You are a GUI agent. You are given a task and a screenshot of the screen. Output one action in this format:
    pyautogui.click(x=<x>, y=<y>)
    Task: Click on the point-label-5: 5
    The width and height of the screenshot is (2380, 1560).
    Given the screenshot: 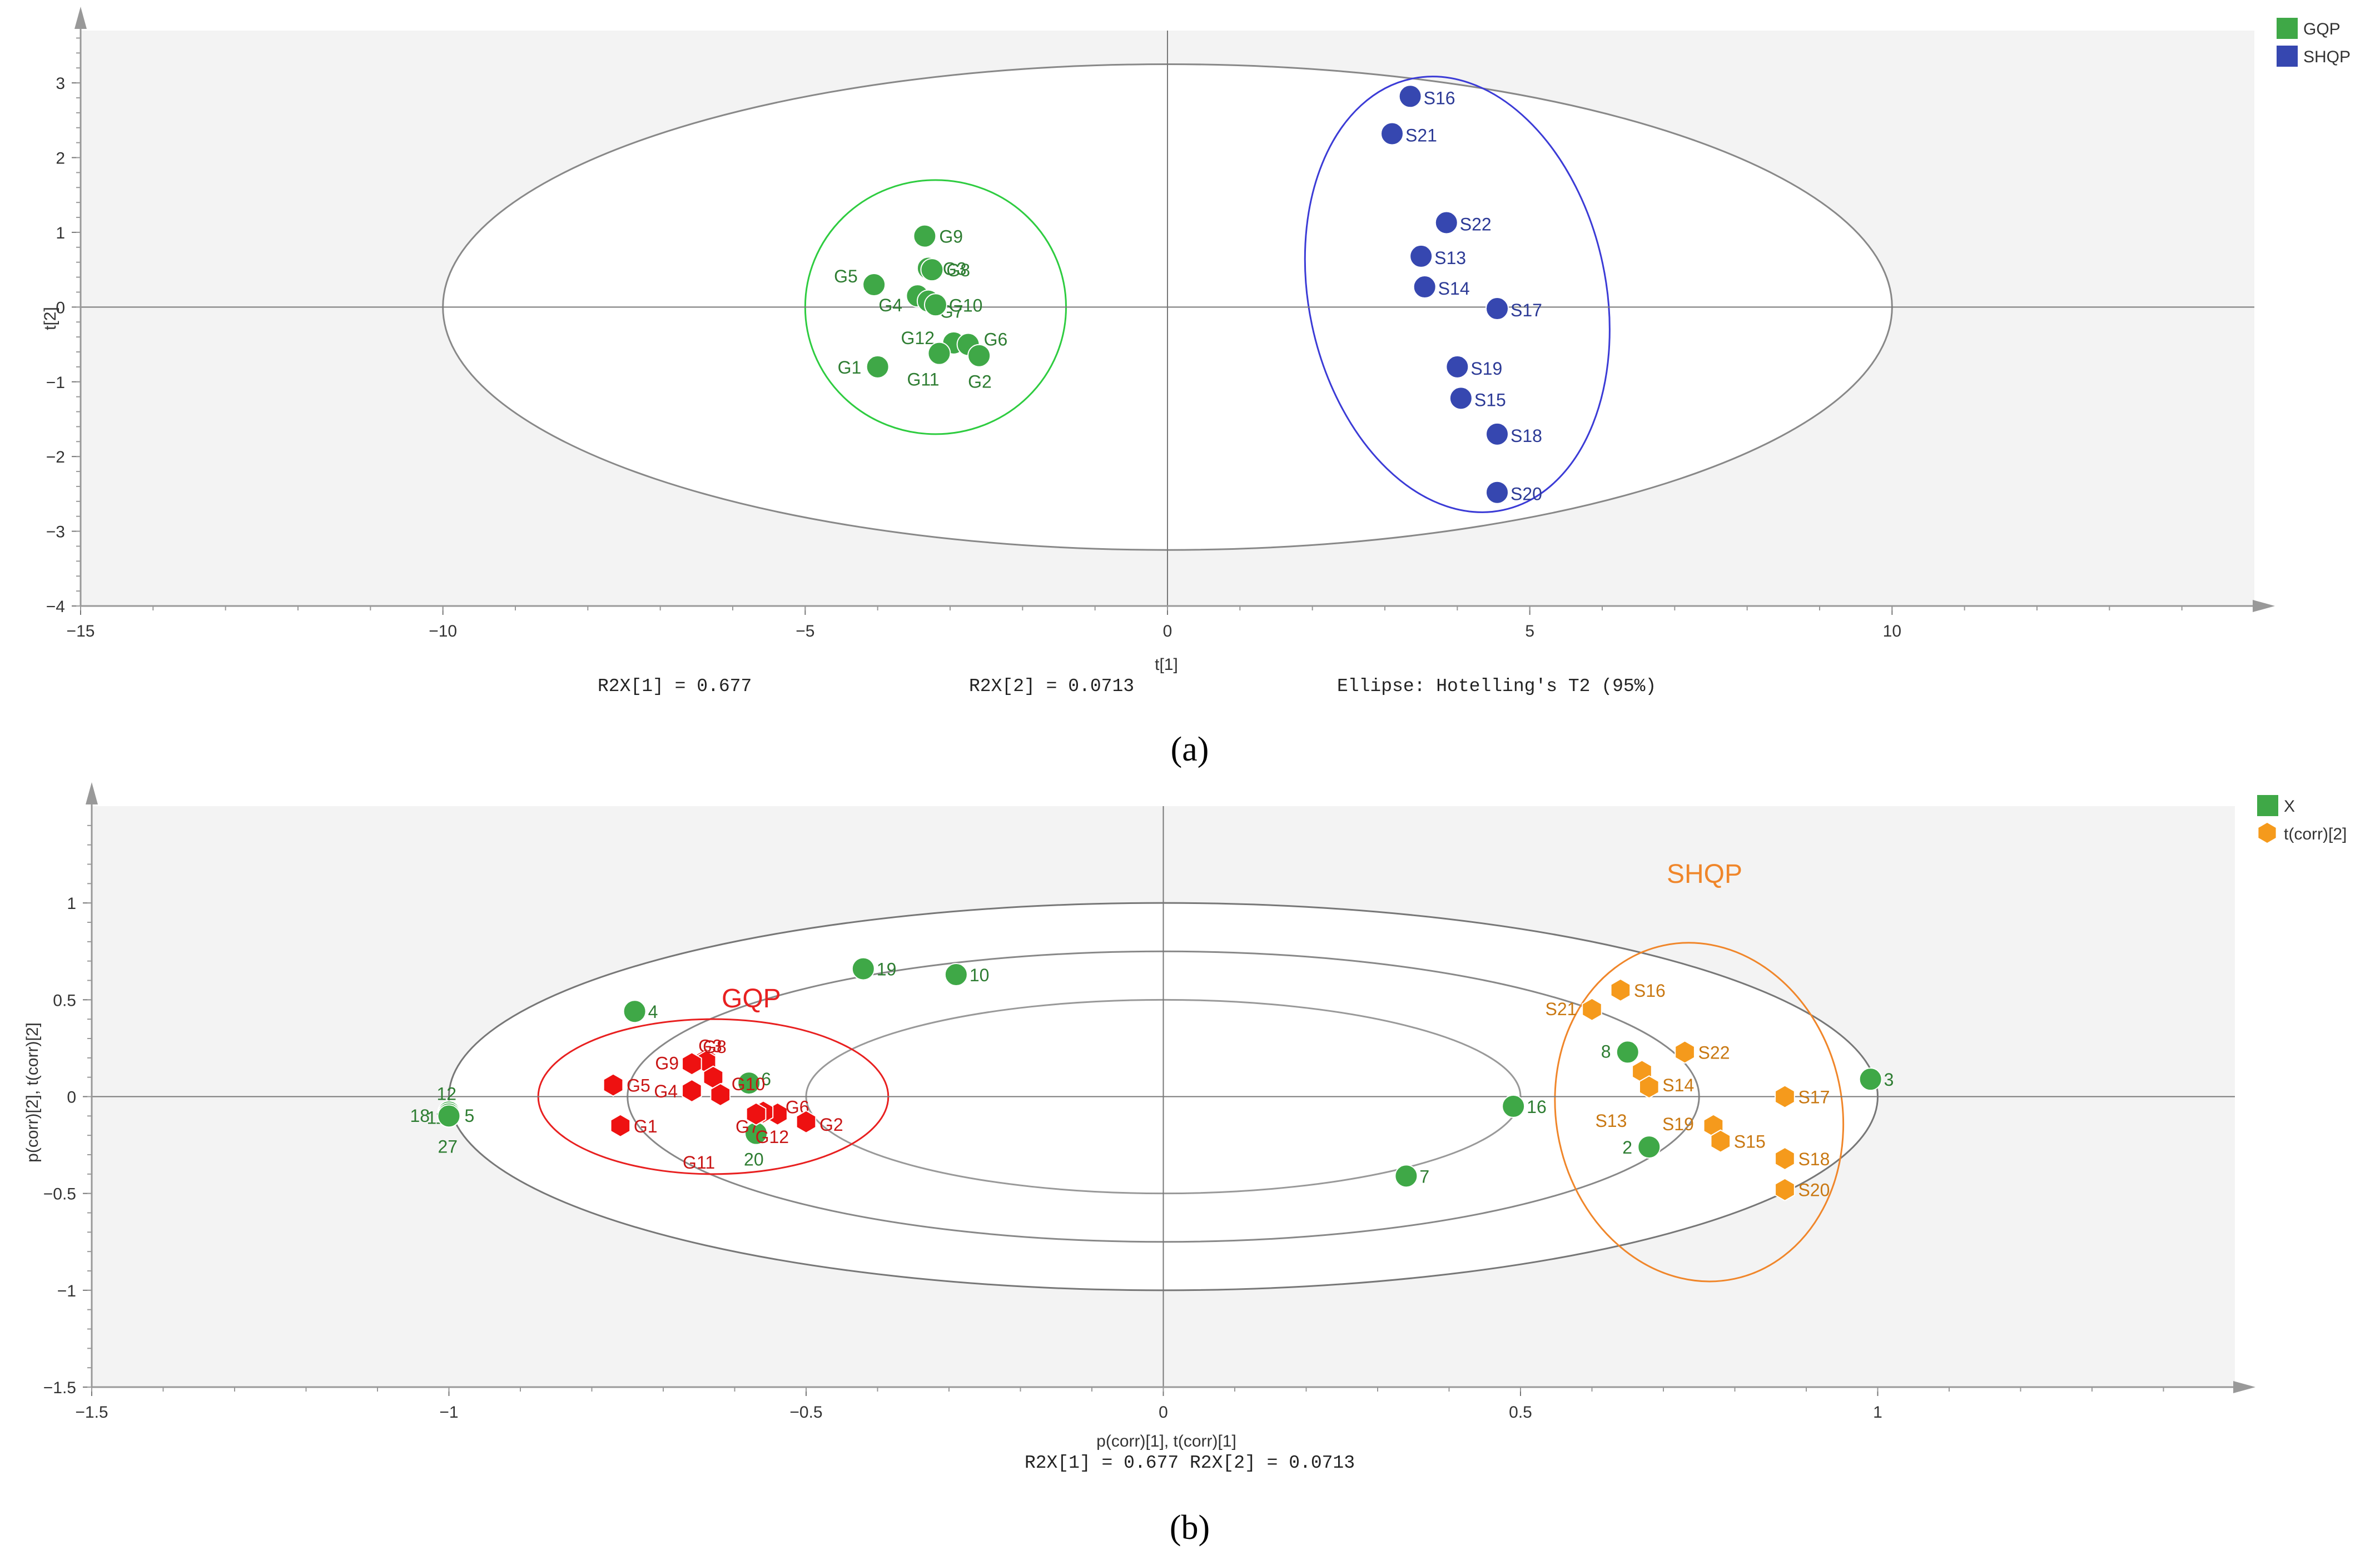 What is the action you would take?
    pyautogui.click(x=470, y=1116)
    